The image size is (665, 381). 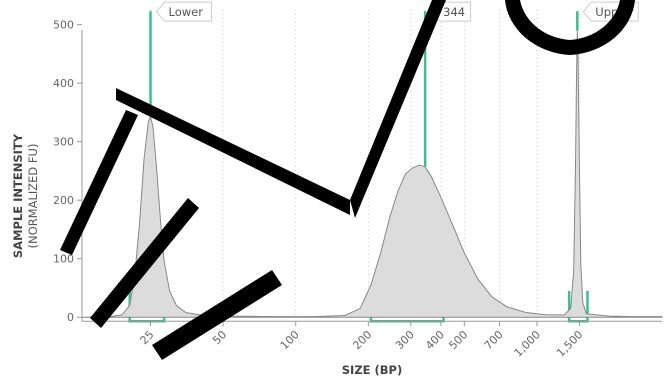 I want to click on x-tick-label: 400, so click(x=435, y=340).